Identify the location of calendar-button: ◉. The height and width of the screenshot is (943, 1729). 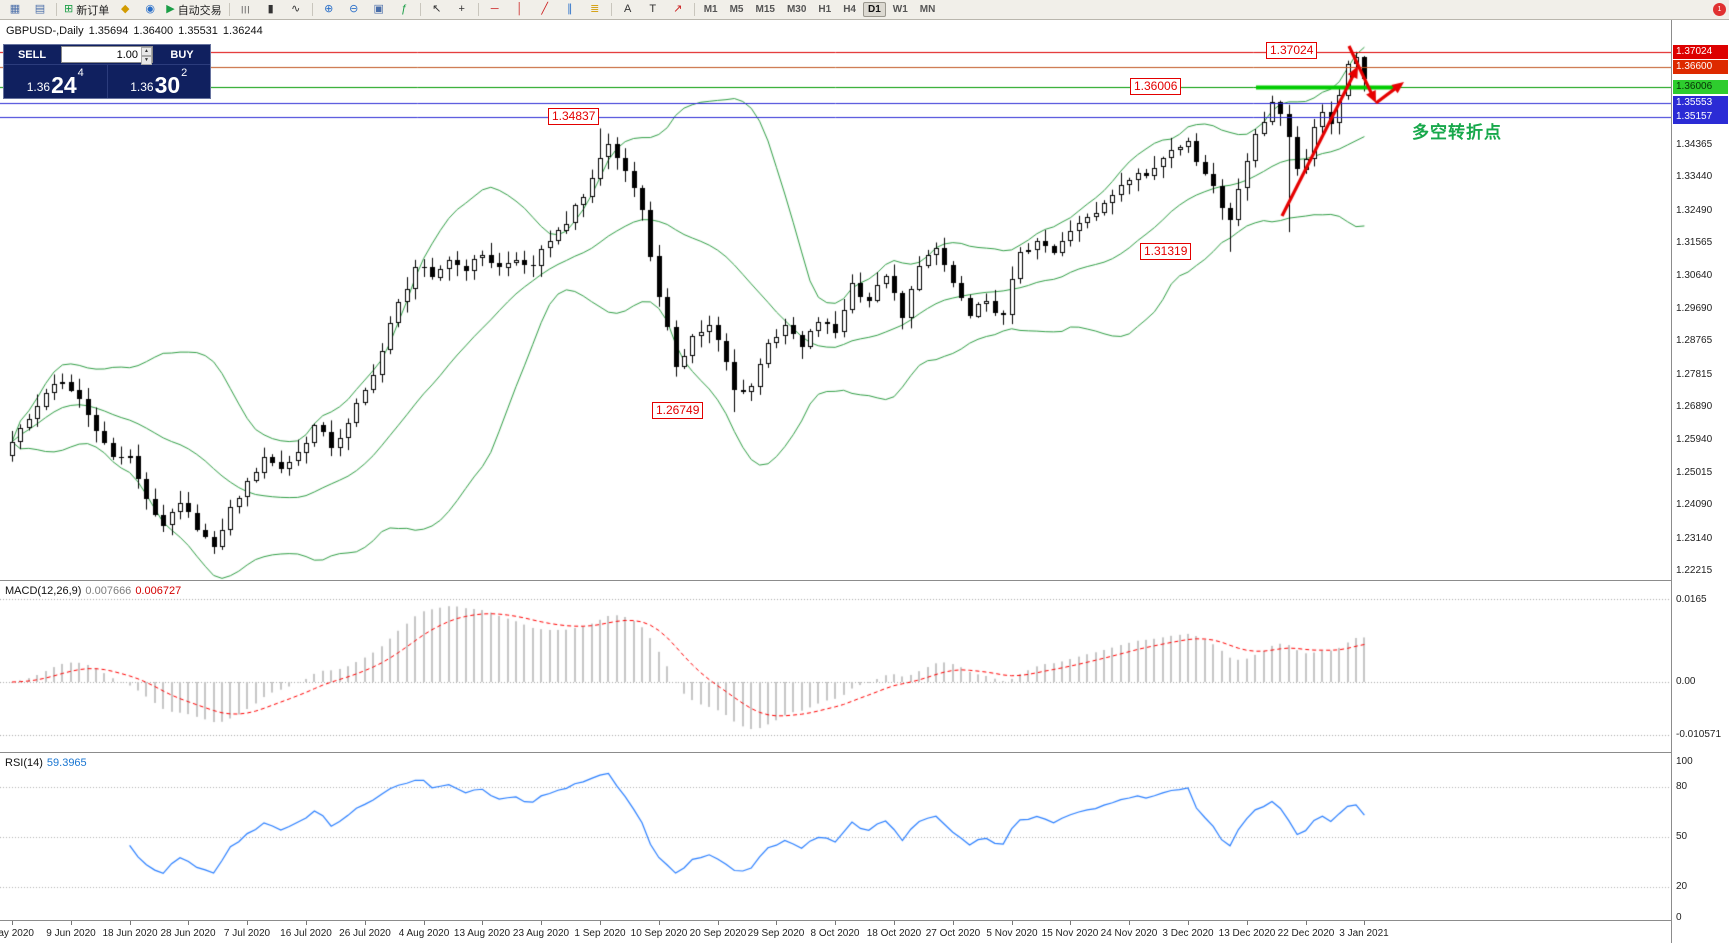
(150, 9).